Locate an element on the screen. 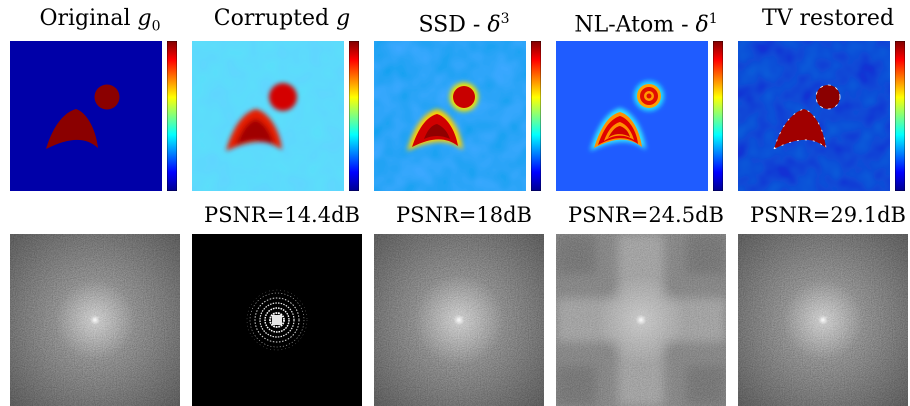 Image resolution: width=910 pixels, height=406 pixels. panel-title: SSD - δ3 is located at coordinates (464, 24).